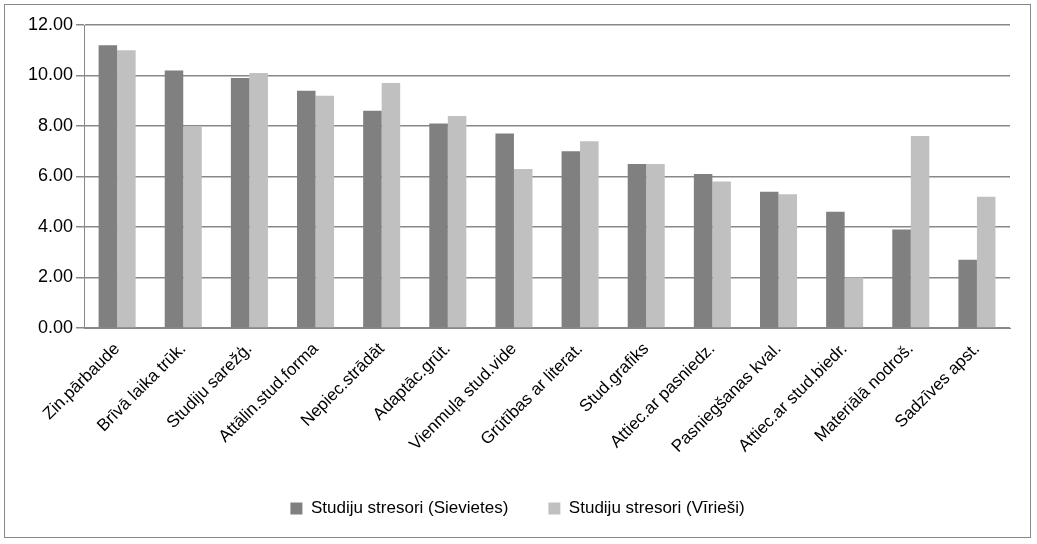 The image size is (1037, 544). Describe the element at coordinates (56, 175) in the screenshot. I see `y-tick-label: 6.00` at that location.